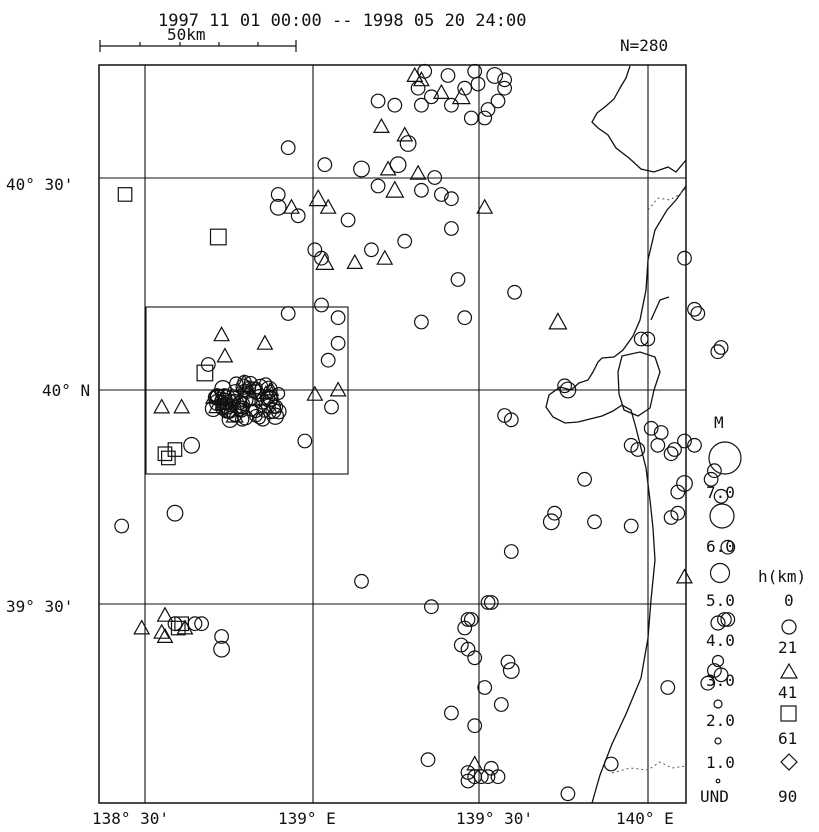  I want to click on depth-square-symbol, so click(788, 713).